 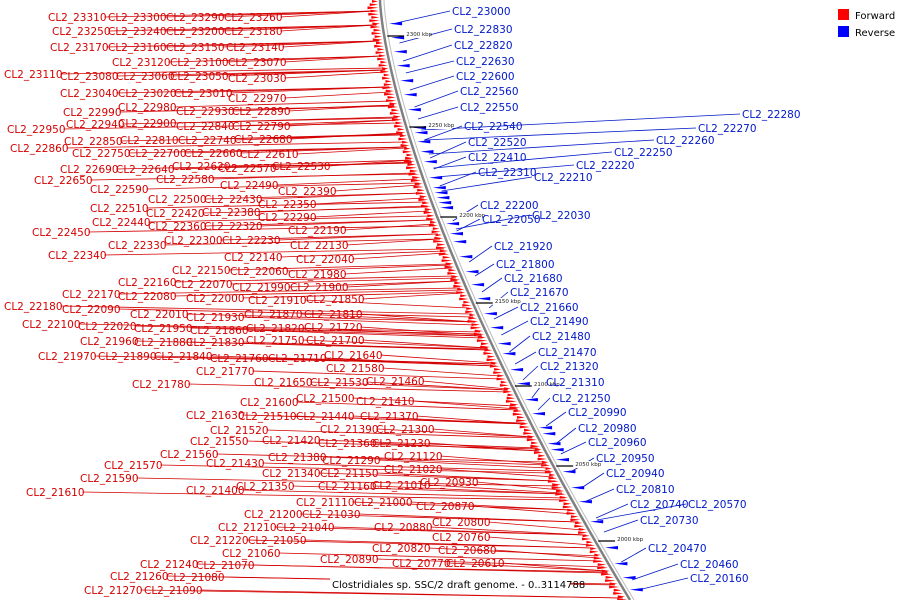 What do you see at coordinates (147, 283) in the screenshot?
I see `forward-gene-label: CL2_22160` at bounding box center [147, 283].